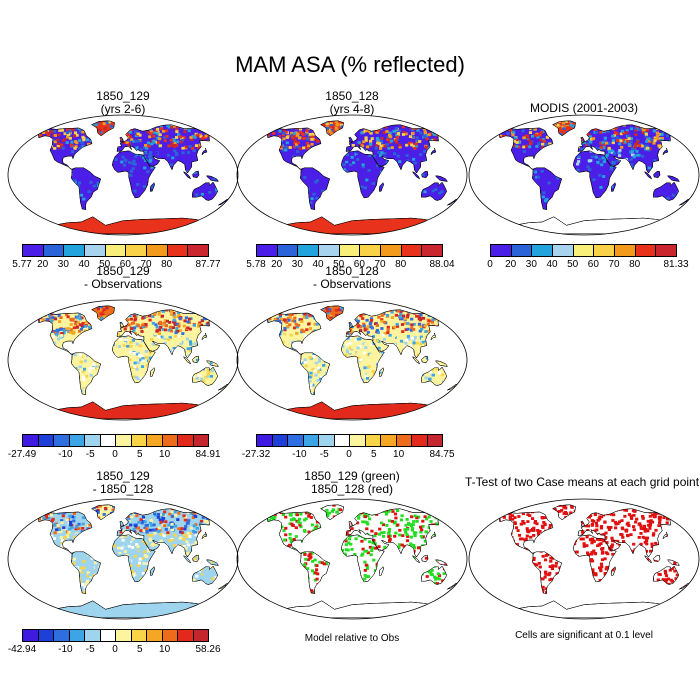  I want to click on panel-1-title-line2: (yrs 2-6), so click(123, 109).